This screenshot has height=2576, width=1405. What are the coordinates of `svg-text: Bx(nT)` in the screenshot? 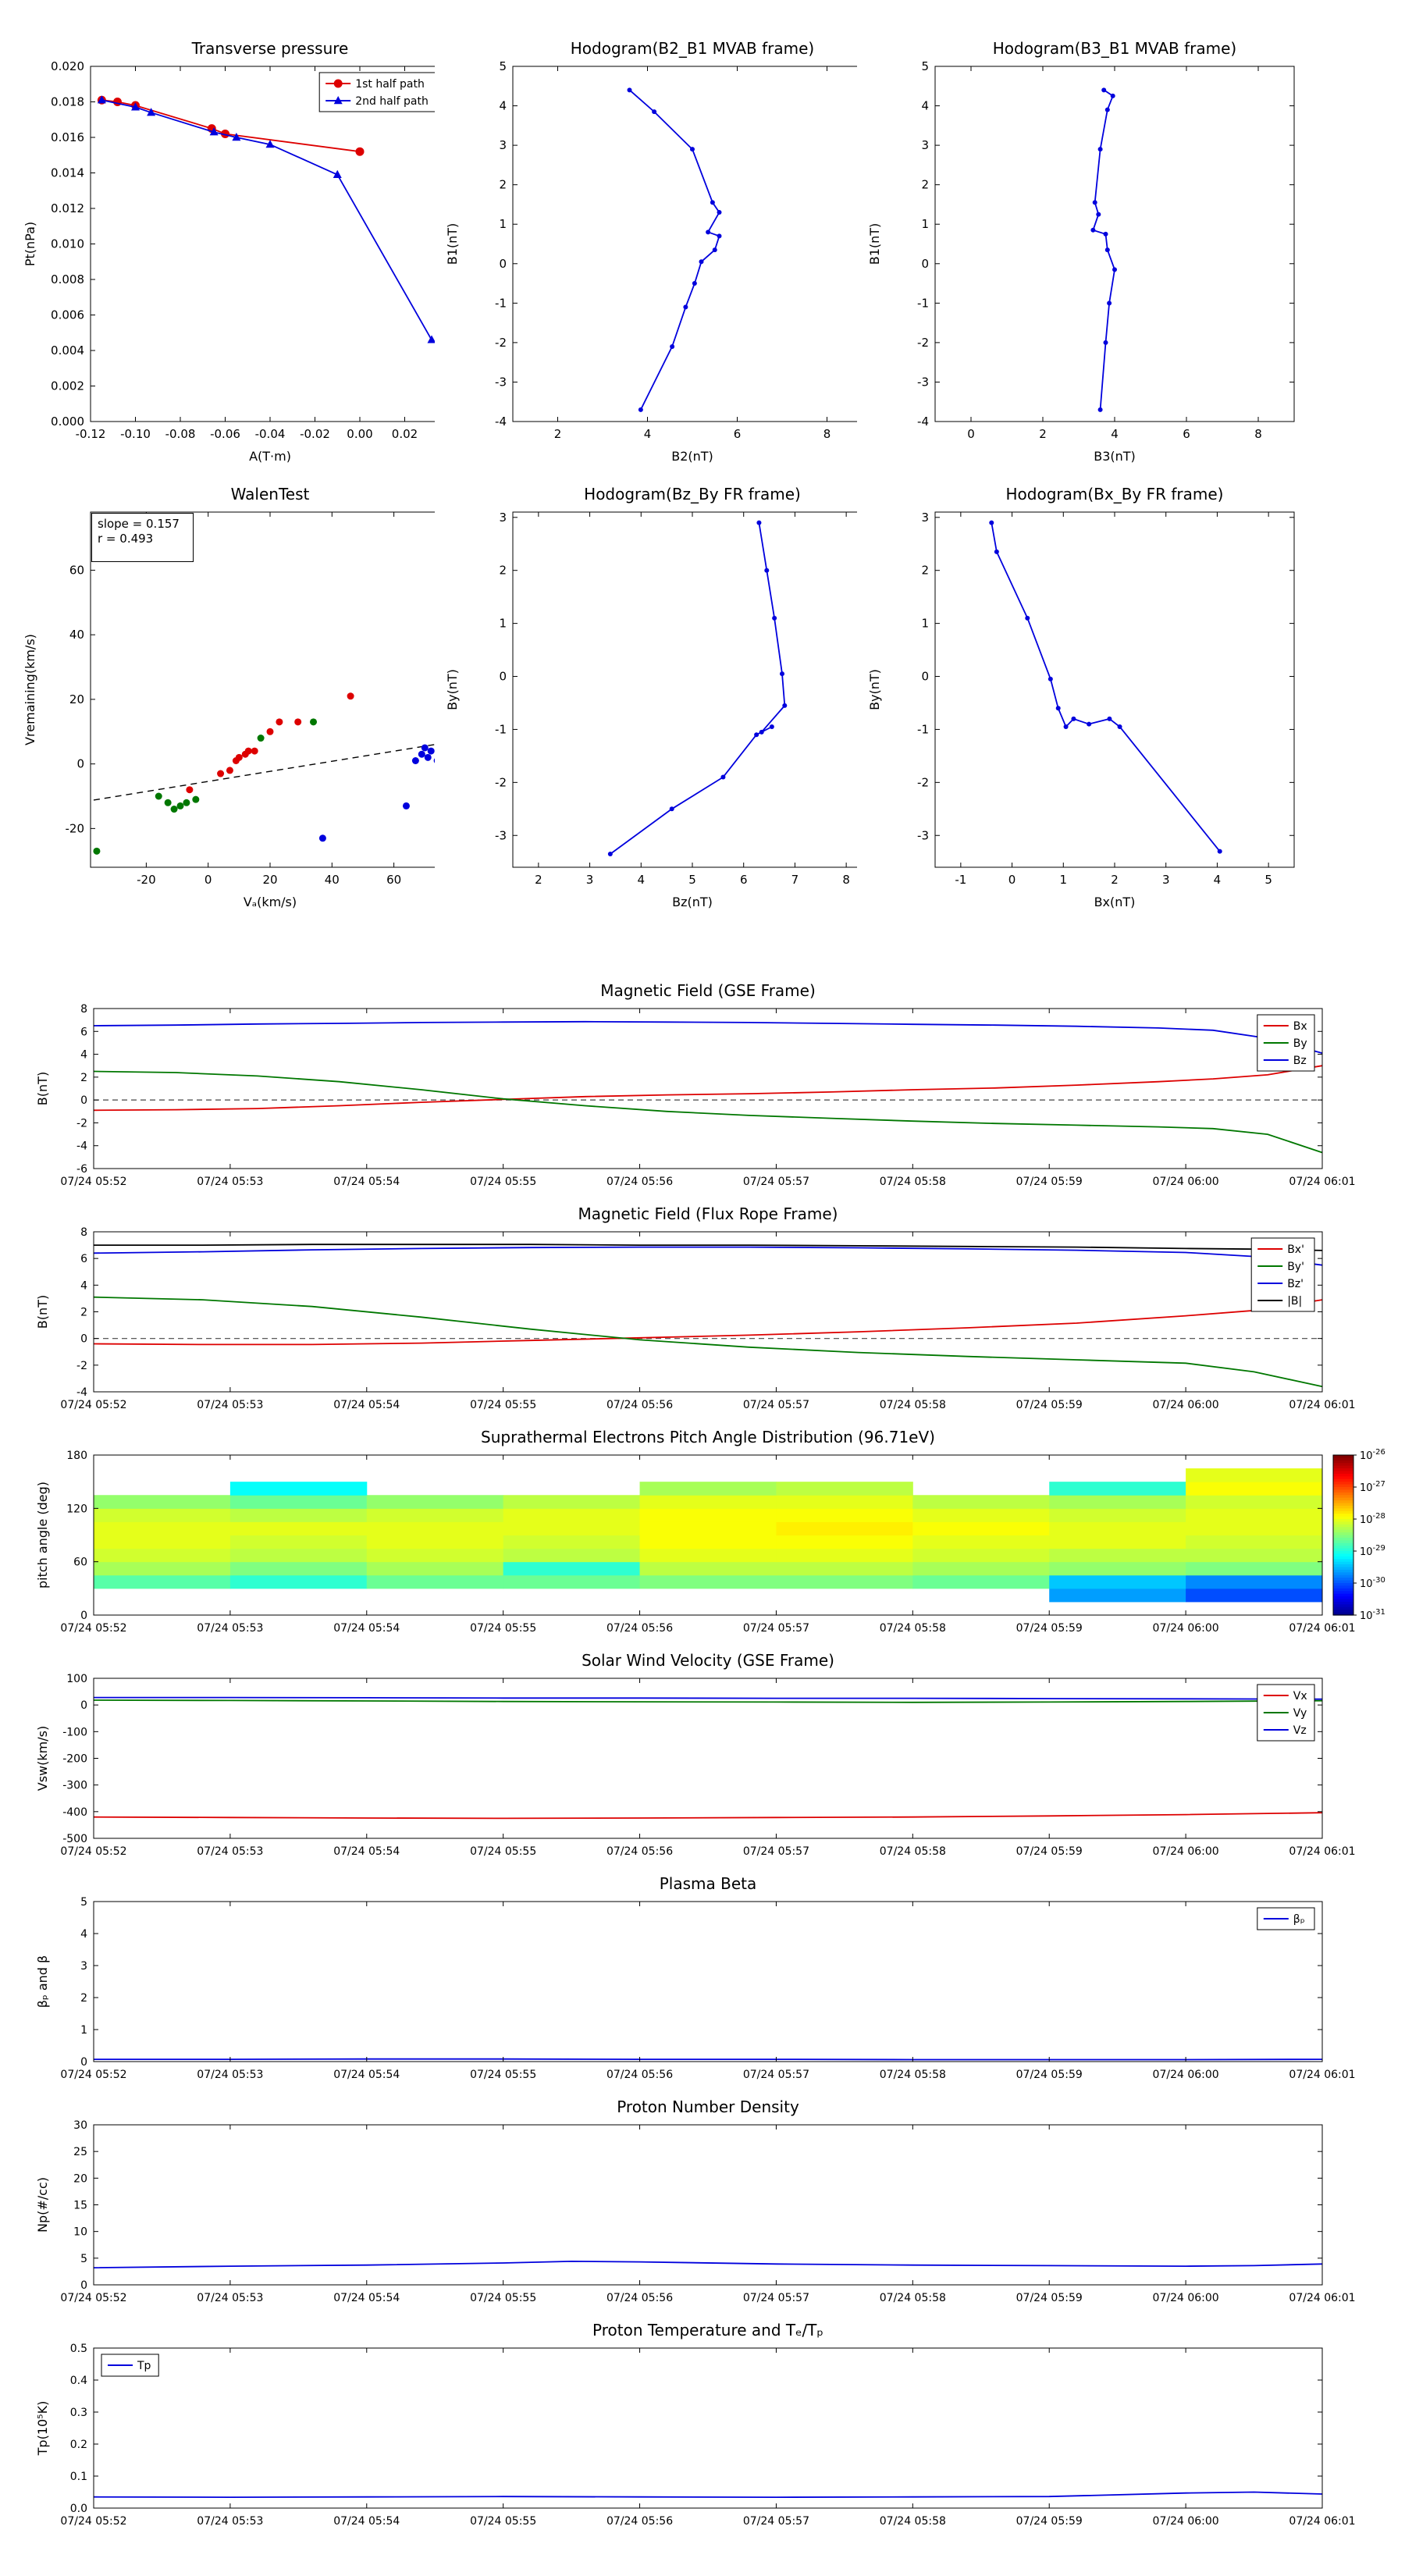 It's located at (1115, 902).